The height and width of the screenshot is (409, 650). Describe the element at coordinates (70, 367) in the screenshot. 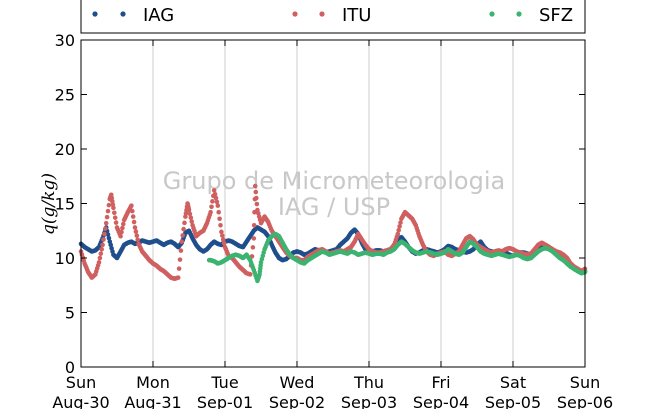

I see `y-tick-label: 0` at that location.